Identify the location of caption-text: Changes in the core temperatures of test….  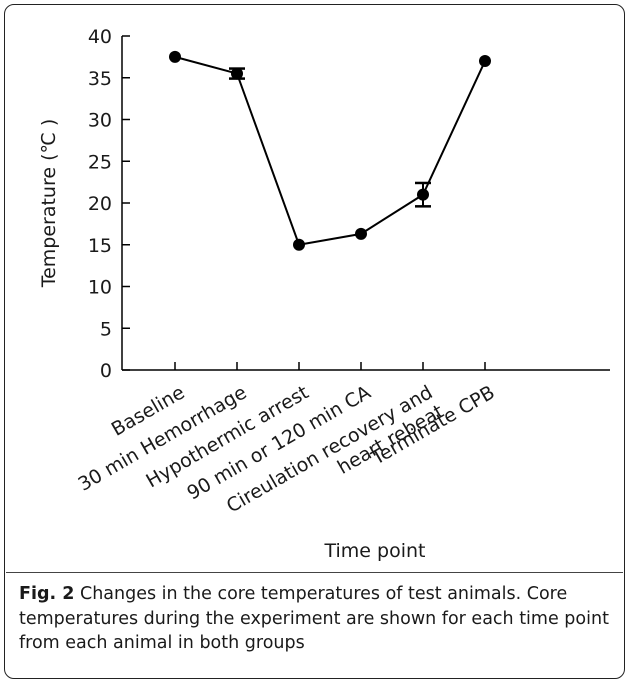
(314, 618).